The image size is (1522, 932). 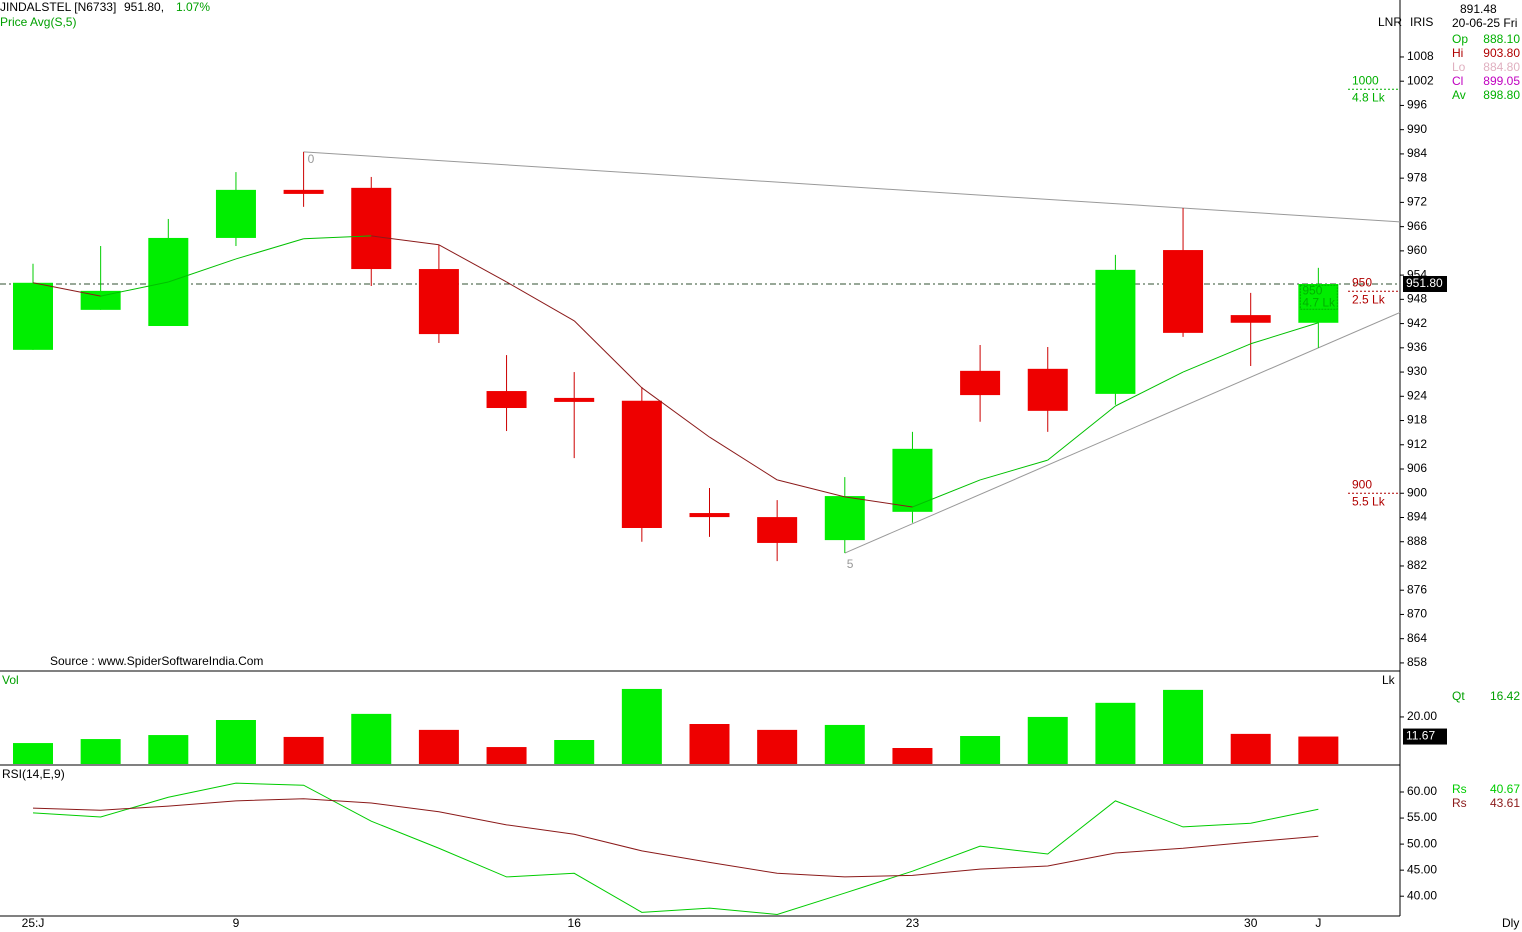 I want to click on y-tick-label: 45.00, so click(x=1422, y=869).